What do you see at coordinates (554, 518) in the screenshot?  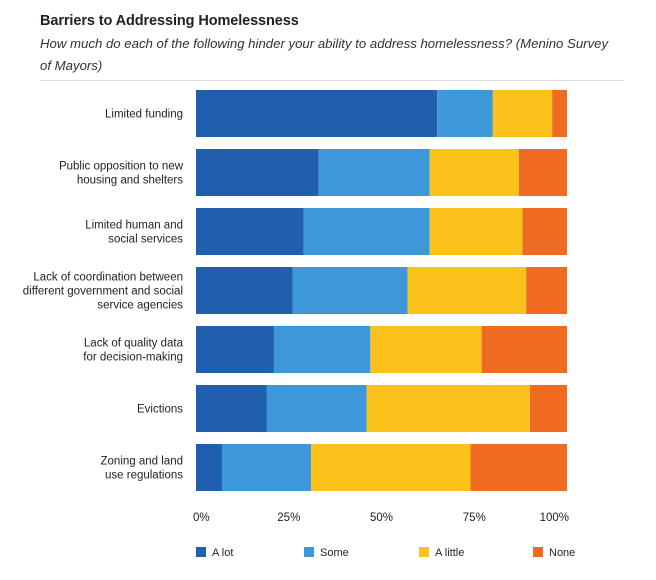 I see `x-tick-label: 100%` at bounding box center [554, 518].